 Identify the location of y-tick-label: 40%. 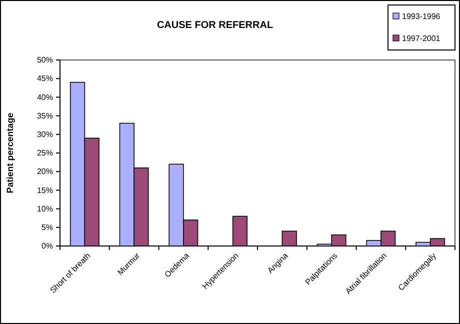
(44, 97).